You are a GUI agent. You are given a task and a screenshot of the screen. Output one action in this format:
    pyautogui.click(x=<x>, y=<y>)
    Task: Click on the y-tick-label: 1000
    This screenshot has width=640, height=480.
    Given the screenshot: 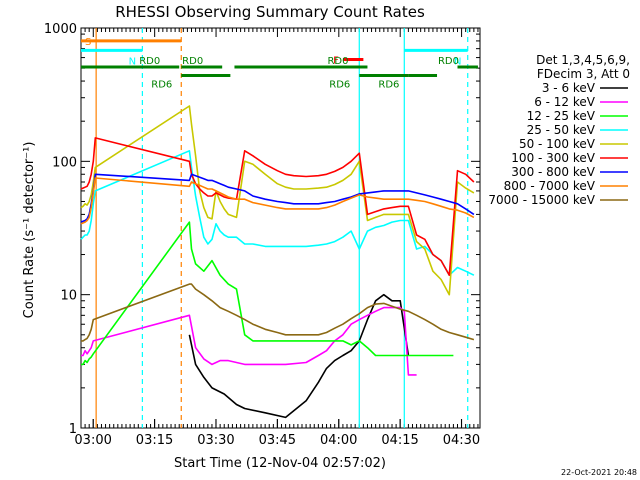 What is the action you would take?
    pyautogui.click(x=60, y=29)
    